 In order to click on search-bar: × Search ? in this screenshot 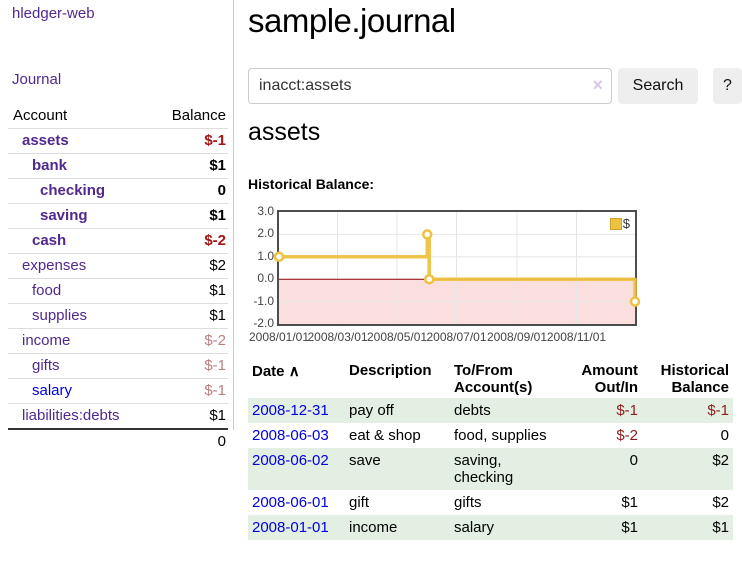, I will do `click(495, 86)`.